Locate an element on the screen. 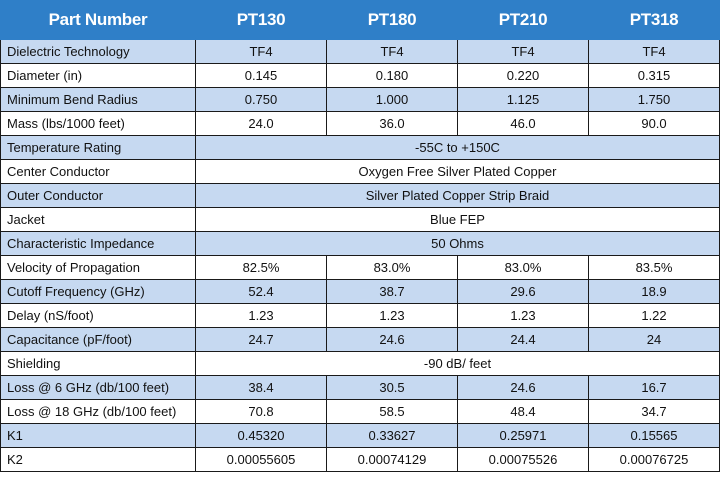  row-label: Minimum Bend Radius is located at coordinates (98, 99).